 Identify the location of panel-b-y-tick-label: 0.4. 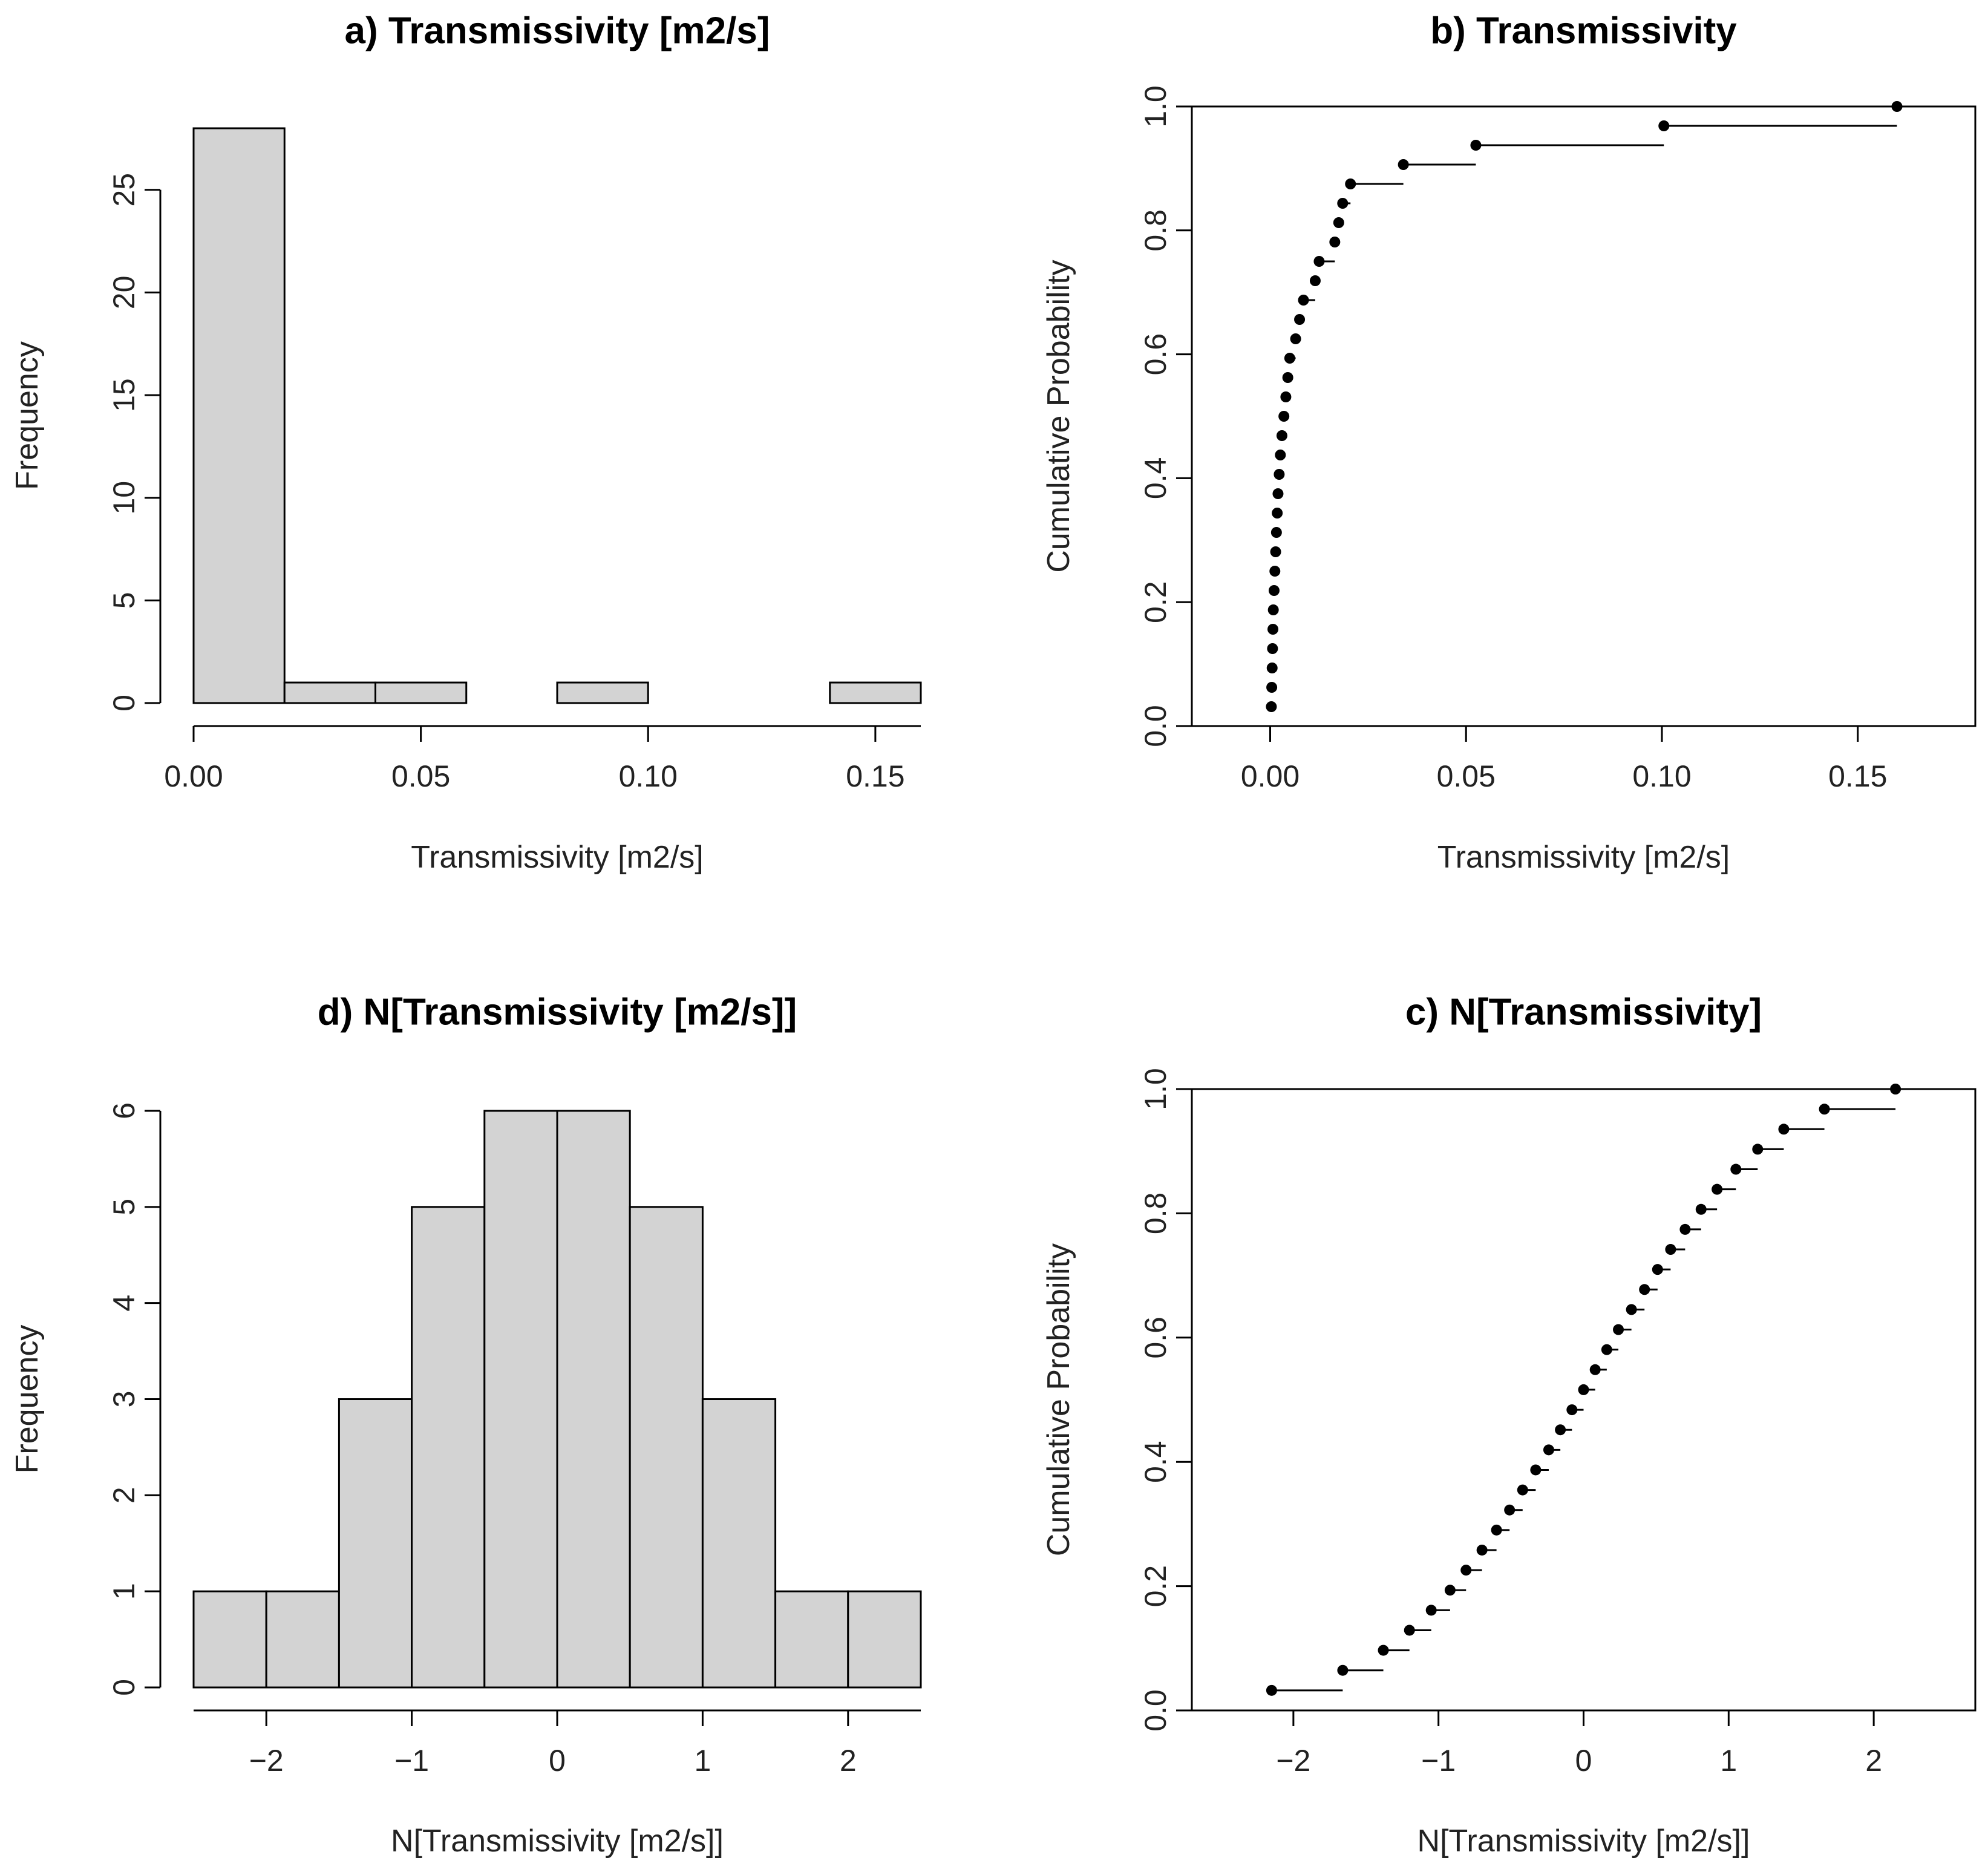
(1155, 479).